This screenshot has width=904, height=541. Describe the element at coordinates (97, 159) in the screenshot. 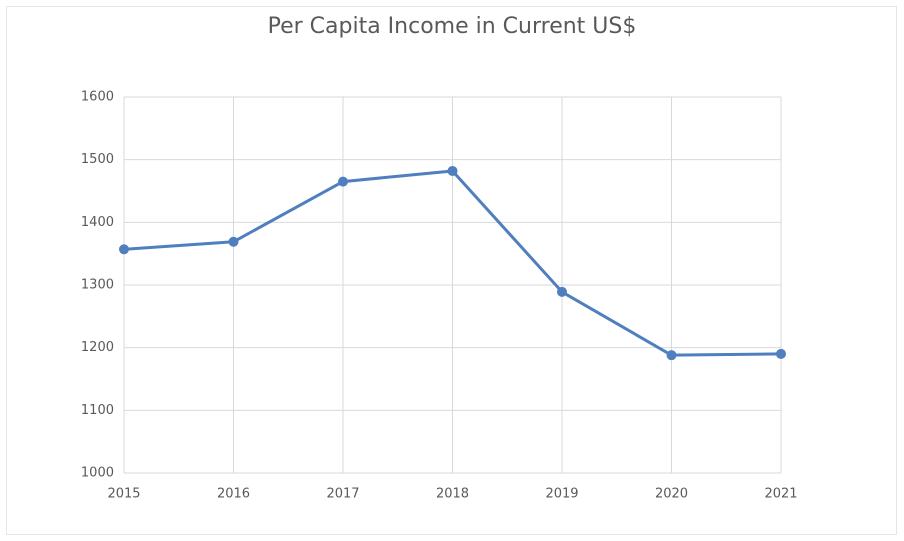

I see `y-tick-label: 1500` at that location.